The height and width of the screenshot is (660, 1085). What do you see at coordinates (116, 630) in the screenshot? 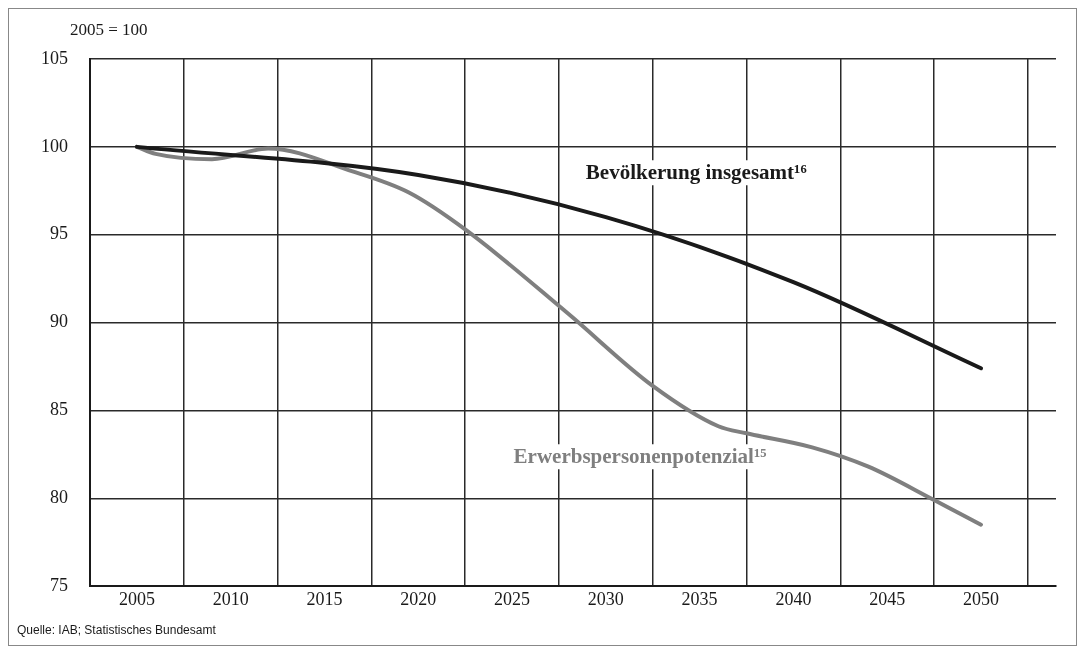
I see `source-note: Quelle: IAB; Statistisches Bundesamt` at bounding box center [116, 630].